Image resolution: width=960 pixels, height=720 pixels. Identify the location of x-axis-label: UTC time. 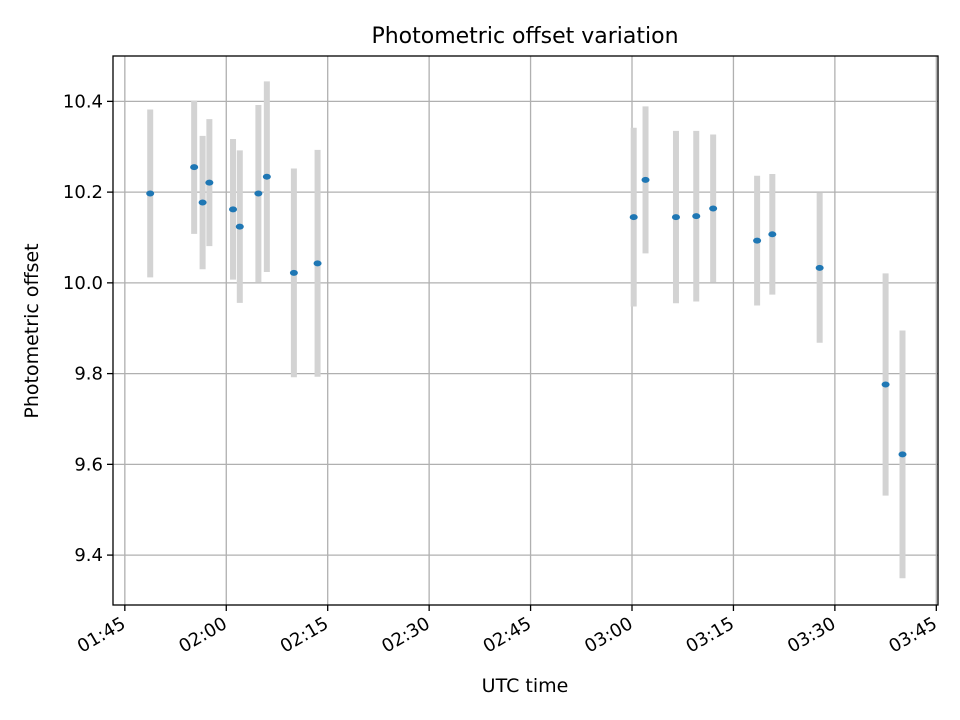
(525, 686).